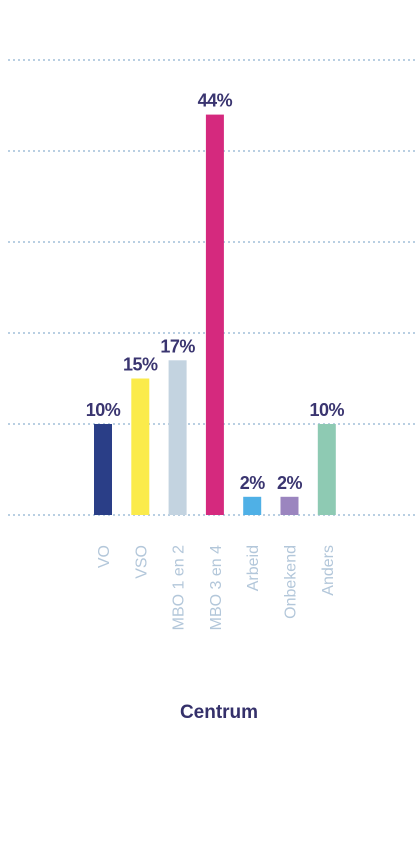  What do you see at coordinates (291, 582) in the screenshot?
I see `category-label-onbekend: Onbekend` at bounding box center [291, 582].